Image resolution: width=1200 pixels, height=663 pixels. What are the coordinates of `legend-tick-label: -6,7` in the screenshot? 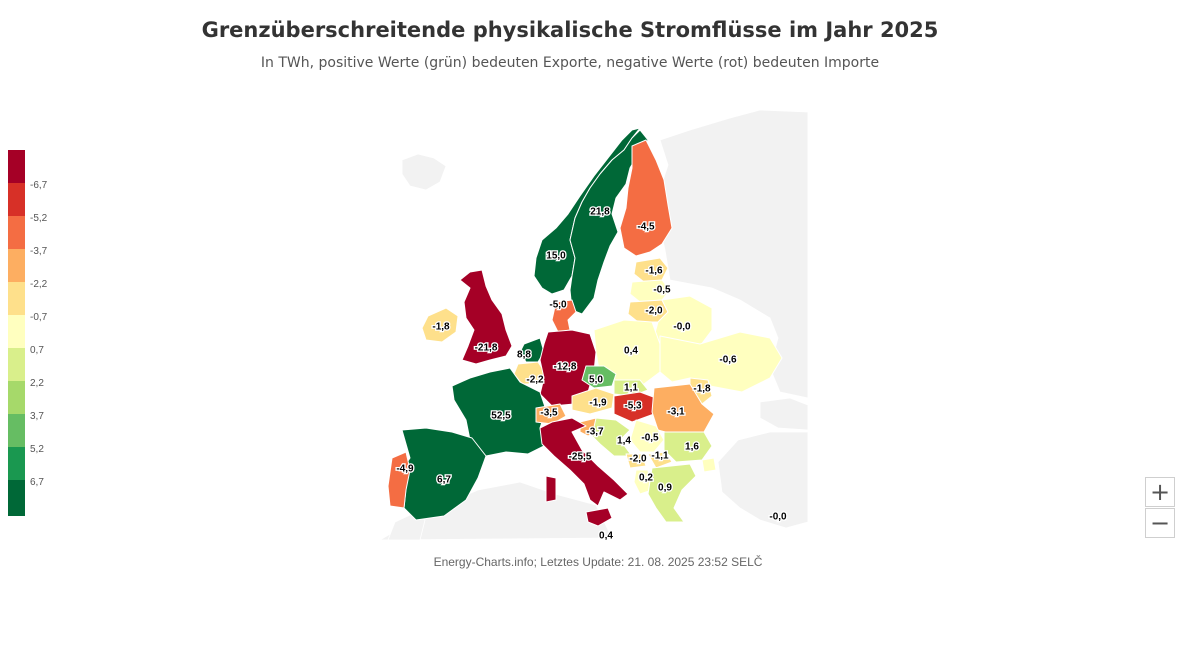 It's located at (39, 185).